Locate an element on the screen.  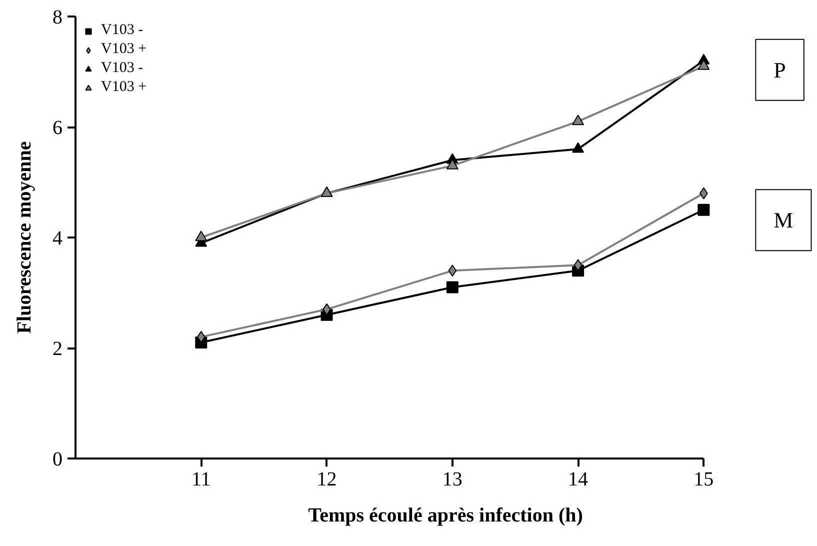
x-tick-label: 12 is located at coordinates (326, 479).